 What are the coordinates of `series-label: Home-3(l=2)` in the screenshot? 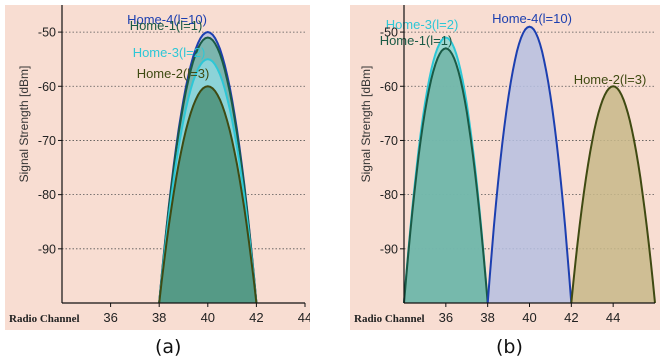 It's located at (169, 52).